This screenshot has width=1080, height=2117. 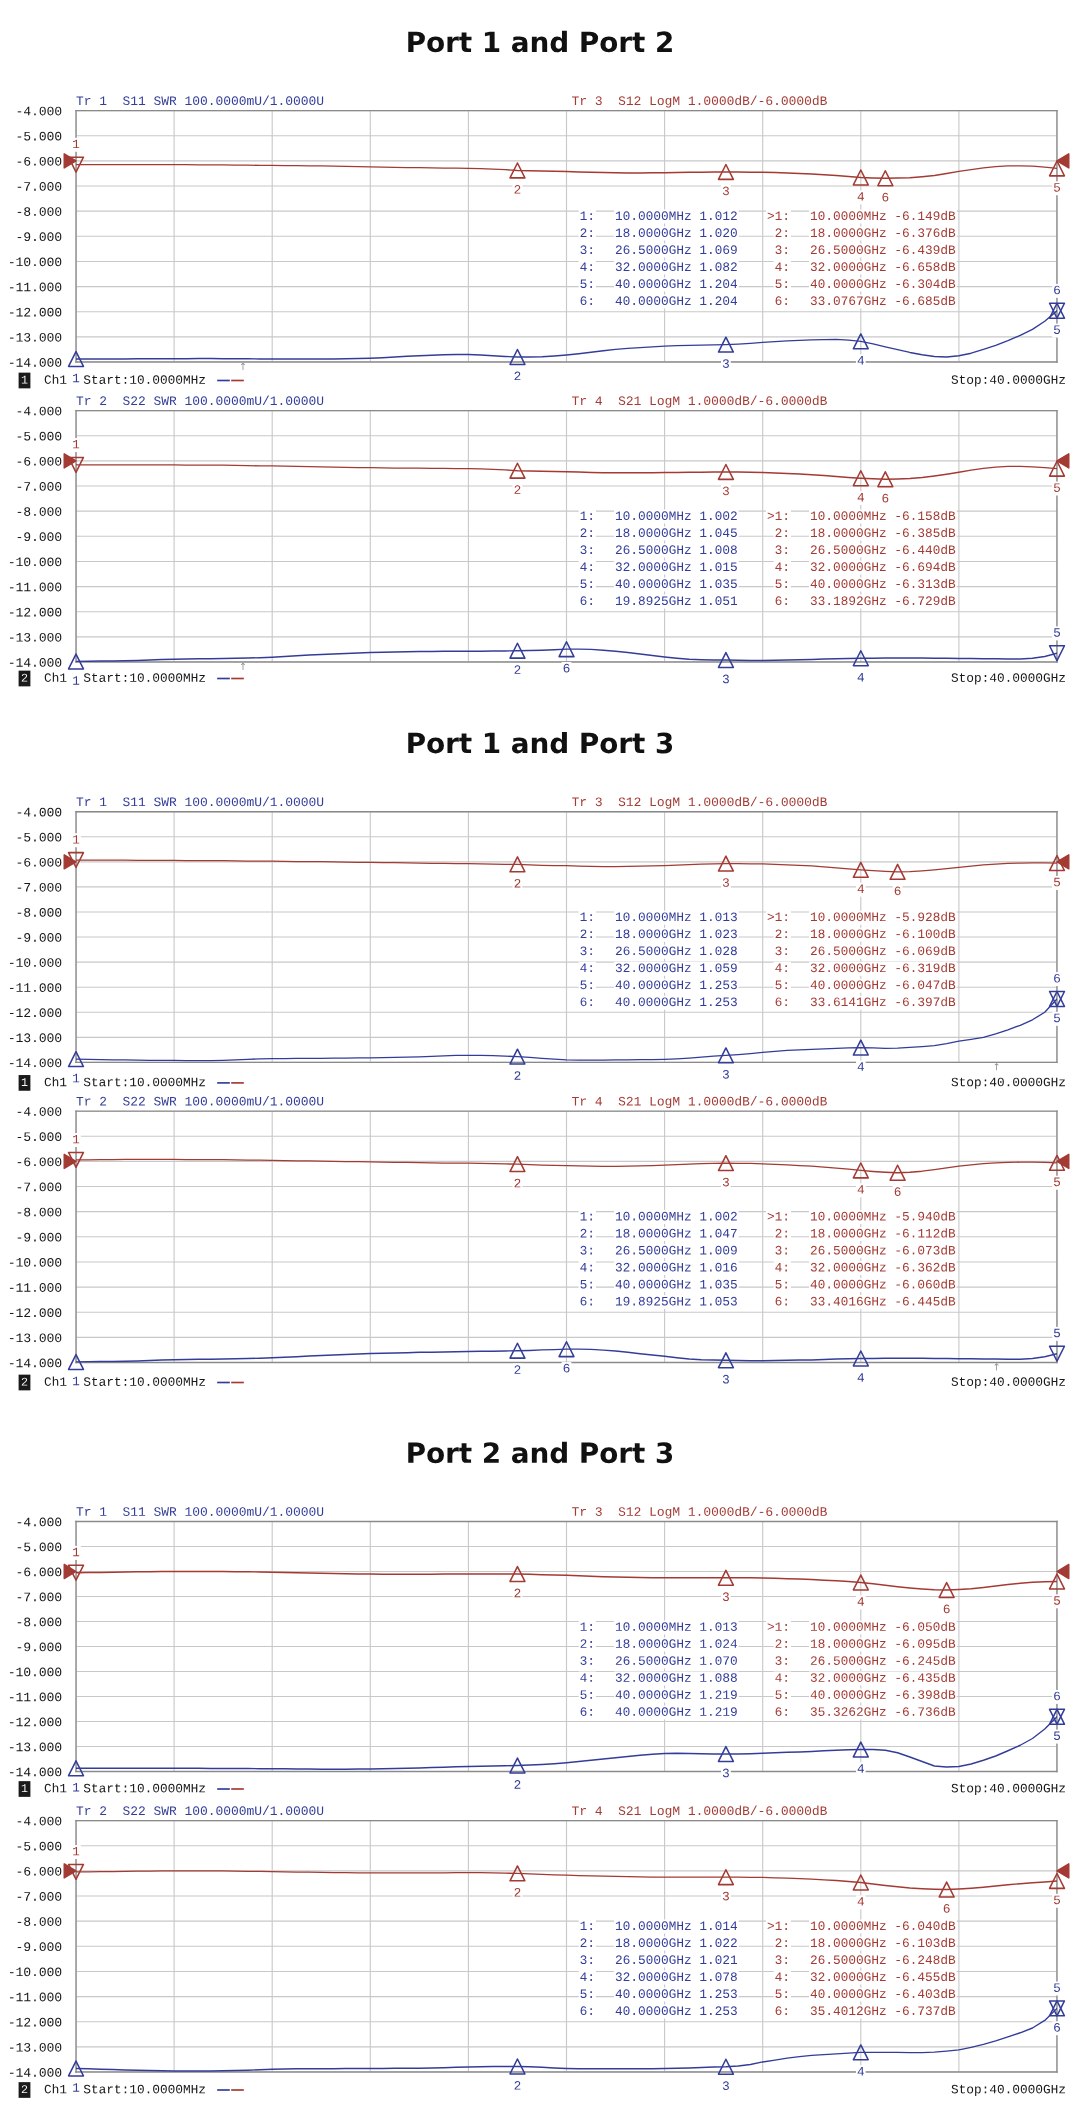 I want to click on annotation: 33.0767GHz -6.685dB, so click(x=883, y=300).